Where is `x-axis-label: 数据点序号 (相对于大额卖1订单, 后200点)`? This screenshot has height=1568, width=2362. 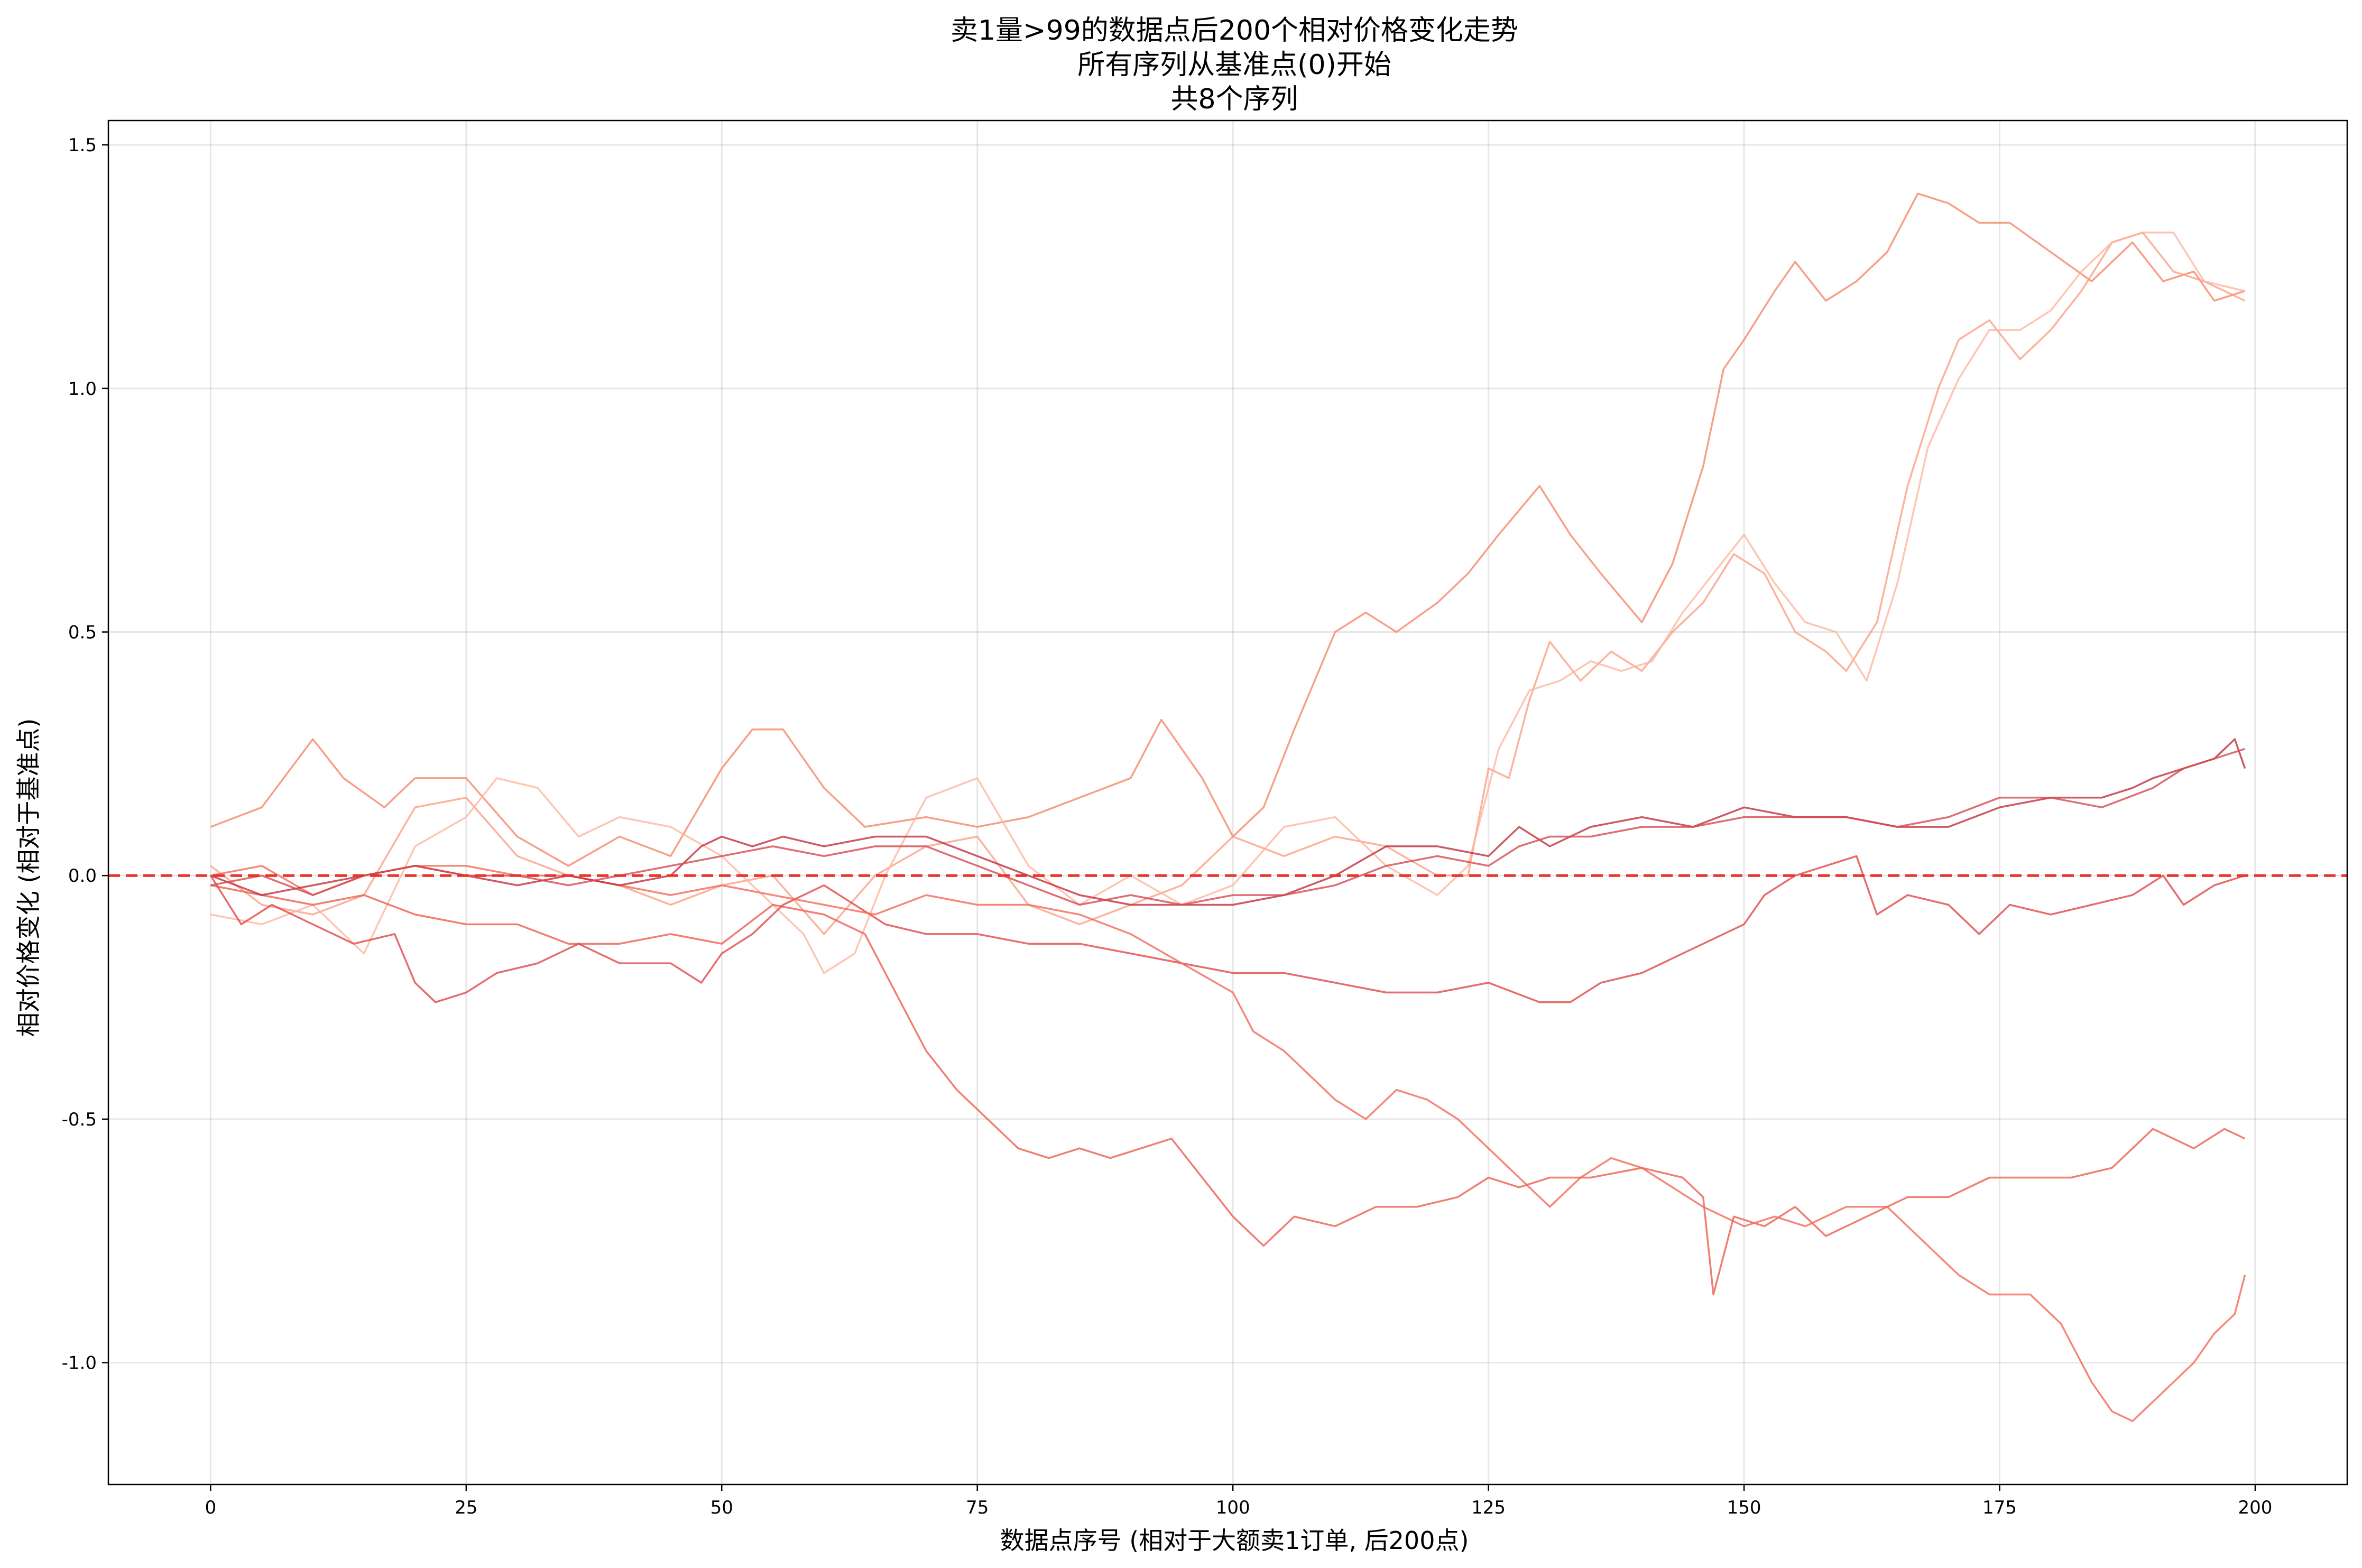
x-axis-label: 数据点序号 (相对于大额卖1订单, 后200点) is located at coordinates (1234, 1540).